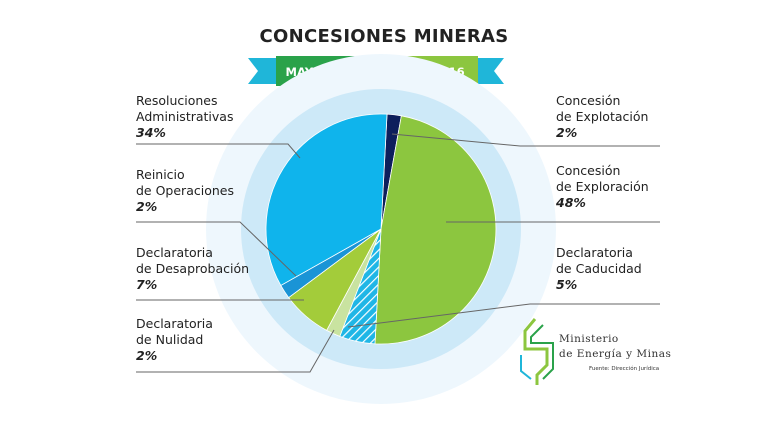  Describe the element at coordinates (384, 36) in the screenshot. I see `chart-title: CONCESIONES MINERAS` at that location.